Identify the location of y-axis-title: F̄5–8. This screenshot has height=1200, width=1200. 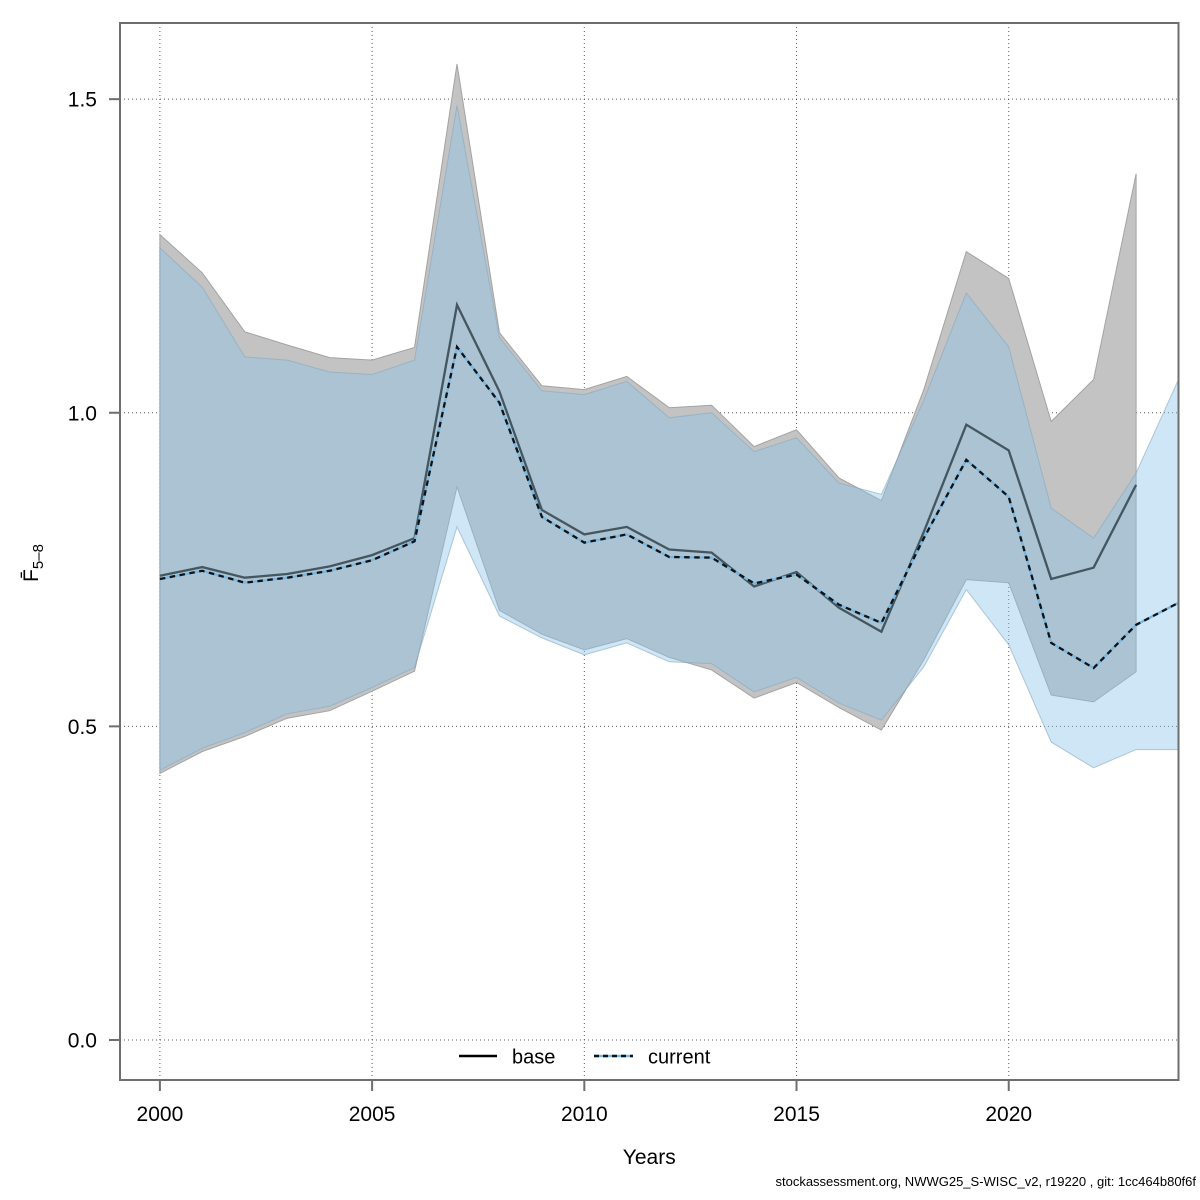
(33, 563).